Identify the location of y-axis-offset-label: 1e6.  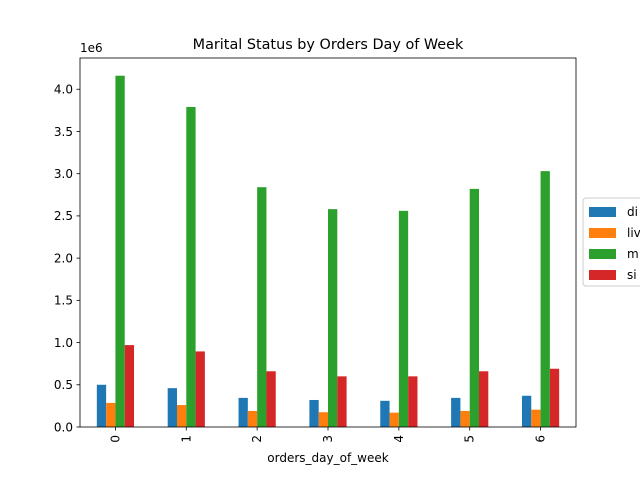
(91, 48).